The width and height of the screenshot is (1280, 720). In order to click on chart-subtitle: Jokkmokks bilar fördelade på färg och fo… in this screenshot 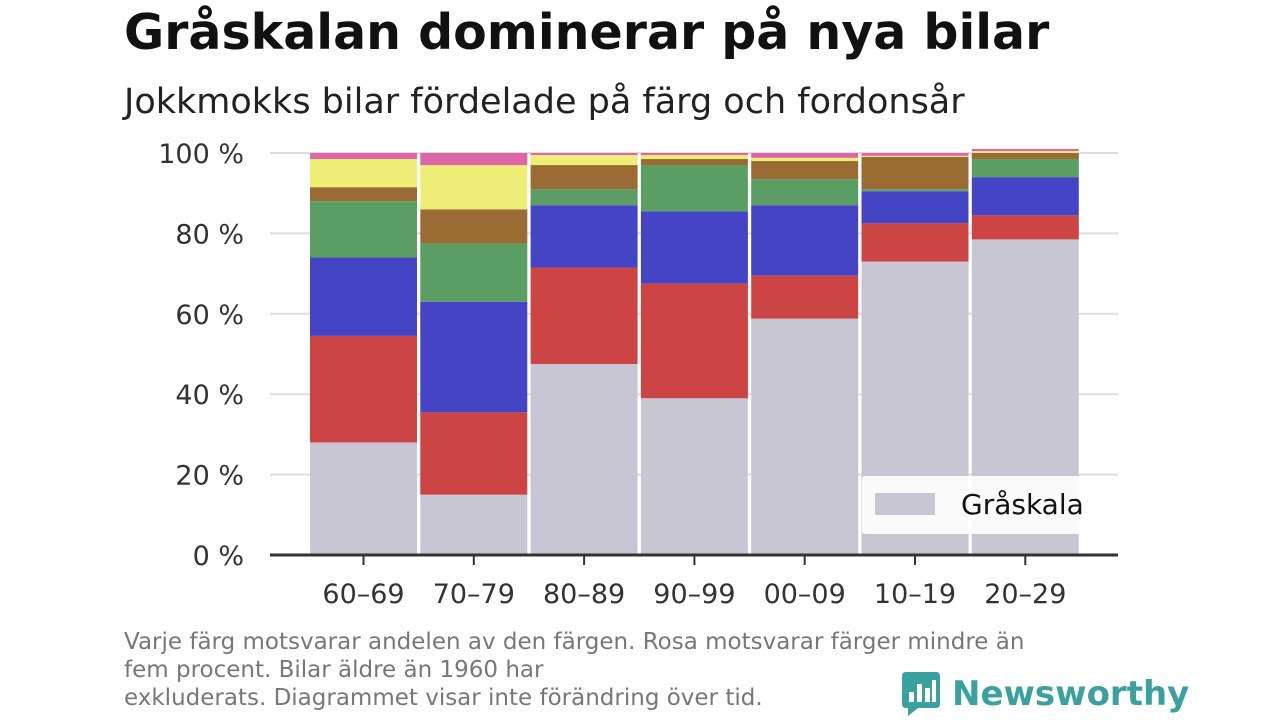, I will do `click(544, 102)`.